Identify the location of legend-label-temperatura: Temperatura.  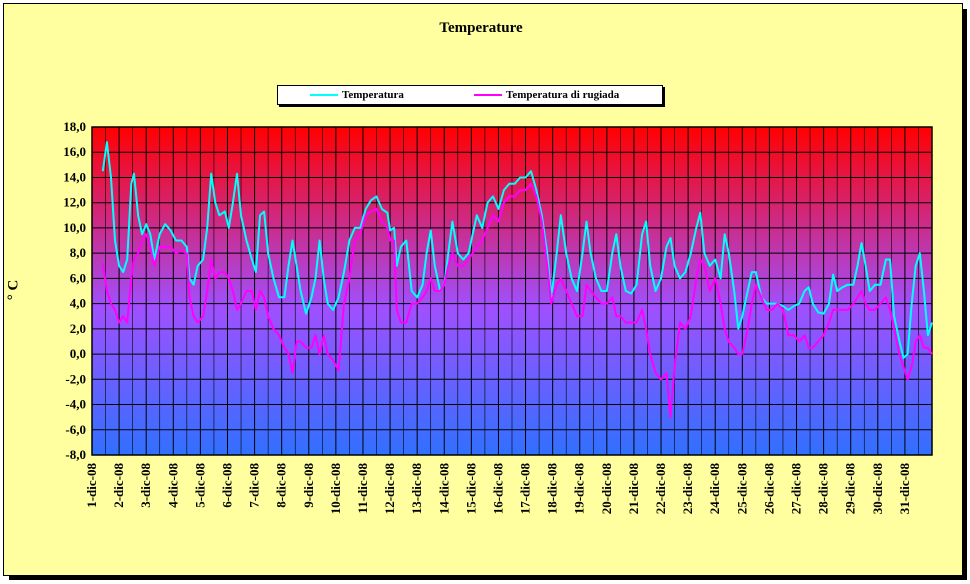
(373, 95).